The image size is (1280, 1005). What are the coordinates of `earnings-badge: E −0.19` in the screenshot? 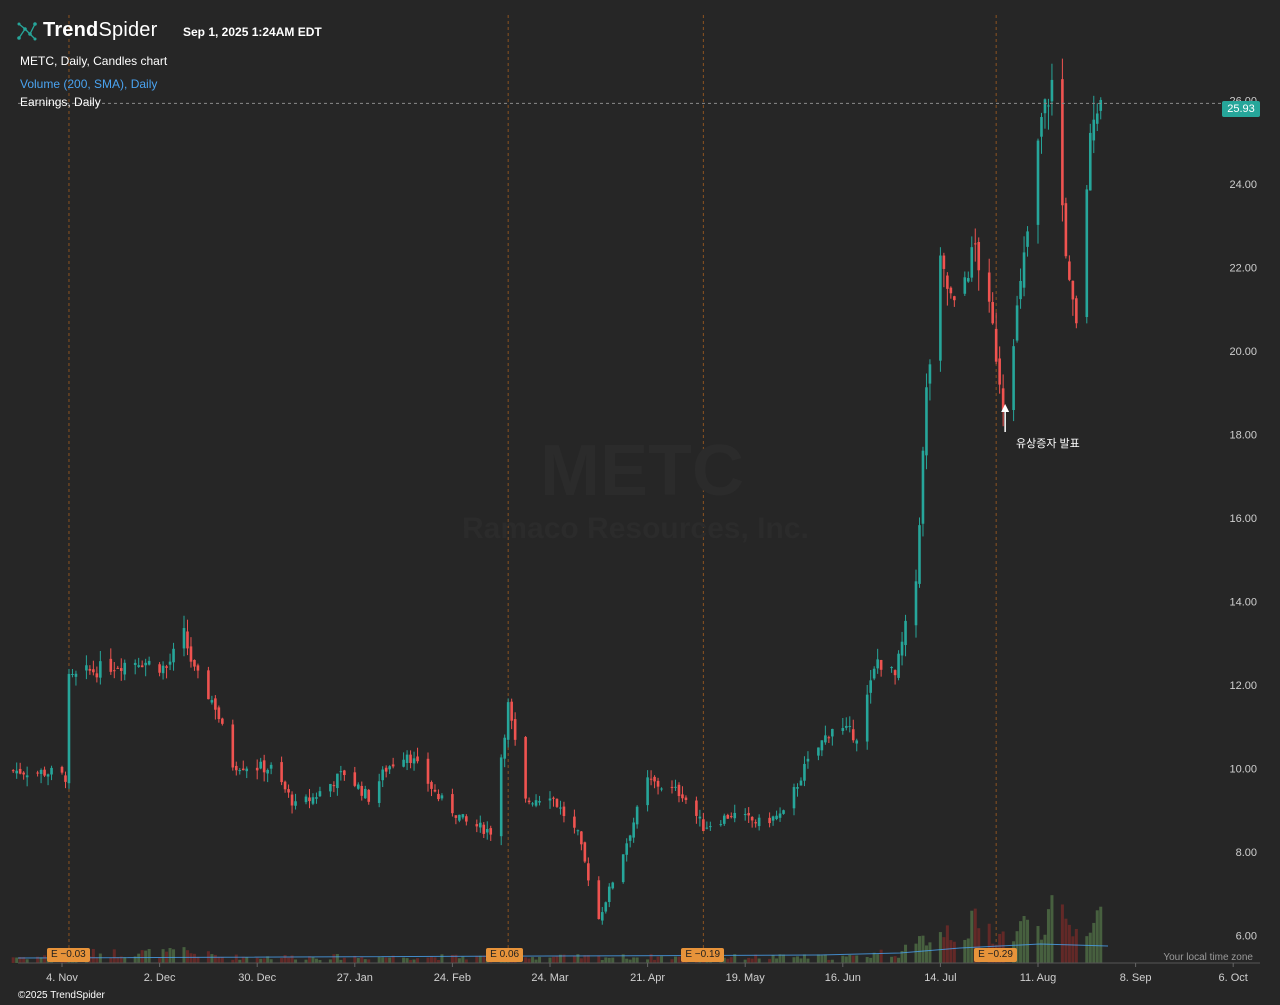 It's located at (703, 955).